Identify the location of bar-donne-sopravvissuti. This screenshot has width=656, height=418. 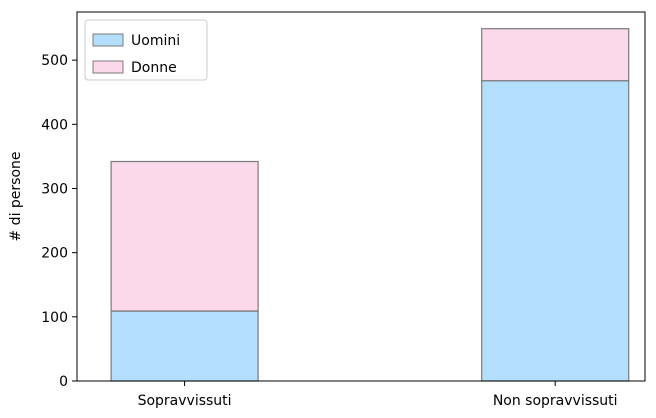
(184, 236).